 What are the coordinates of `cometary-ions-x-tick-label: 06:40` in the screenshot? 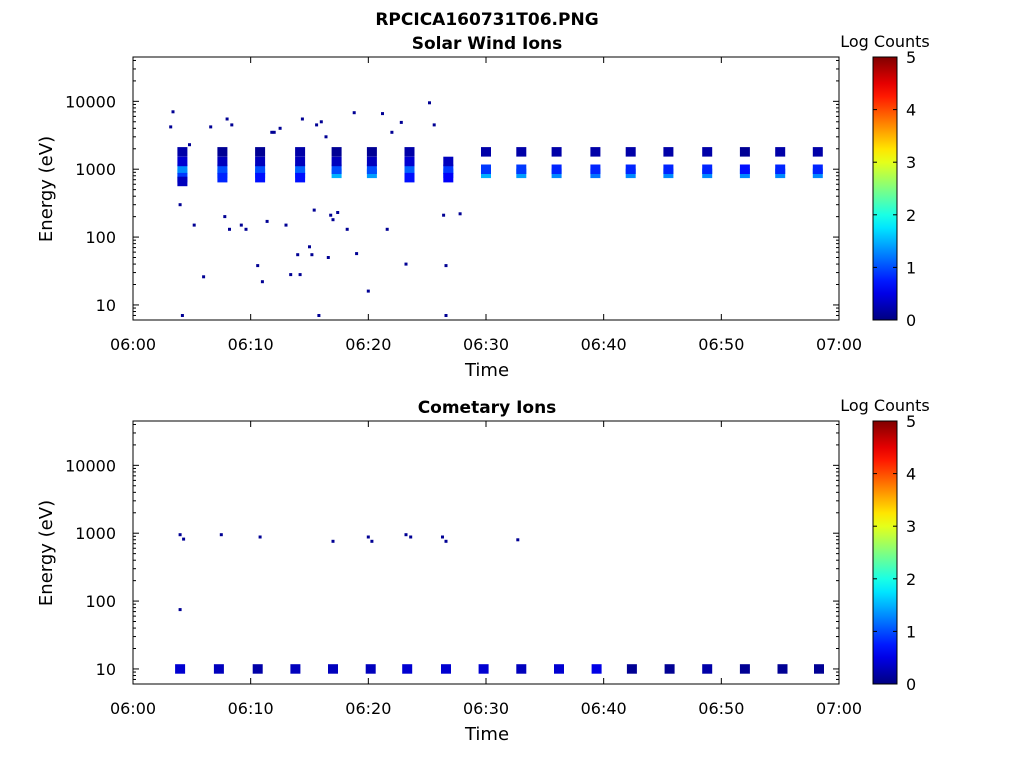 It's located at (604, 708).